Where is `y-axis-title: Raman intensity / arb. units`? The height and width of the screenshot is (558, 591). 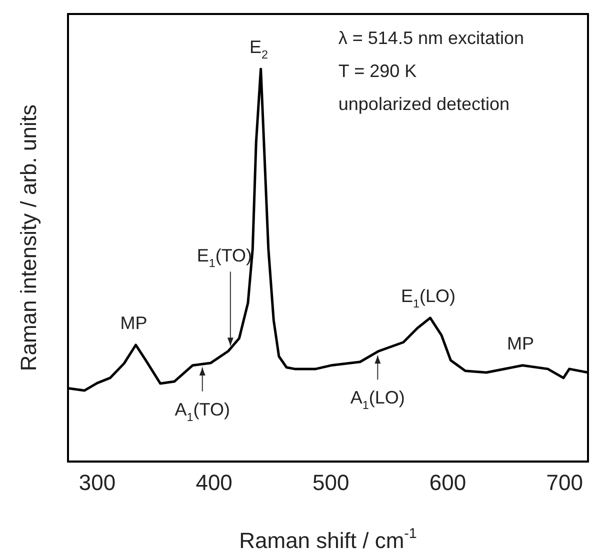
y-axis-title: Raman intensity / arb. units is located at coordinates (28, 238).